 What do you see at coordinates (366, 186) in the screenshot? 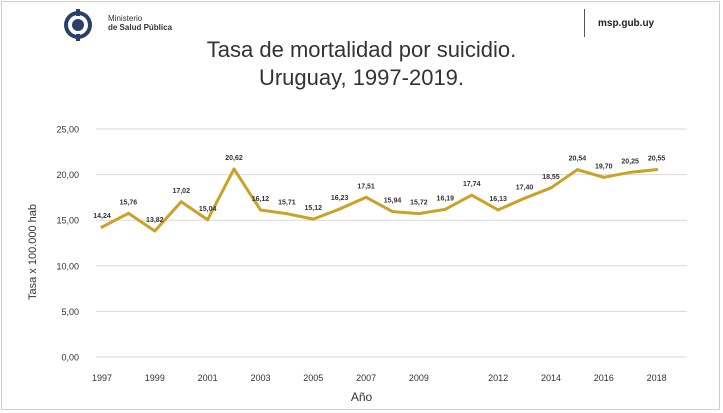
I see `data-label: 17,51` at bounding box center [366, 186].